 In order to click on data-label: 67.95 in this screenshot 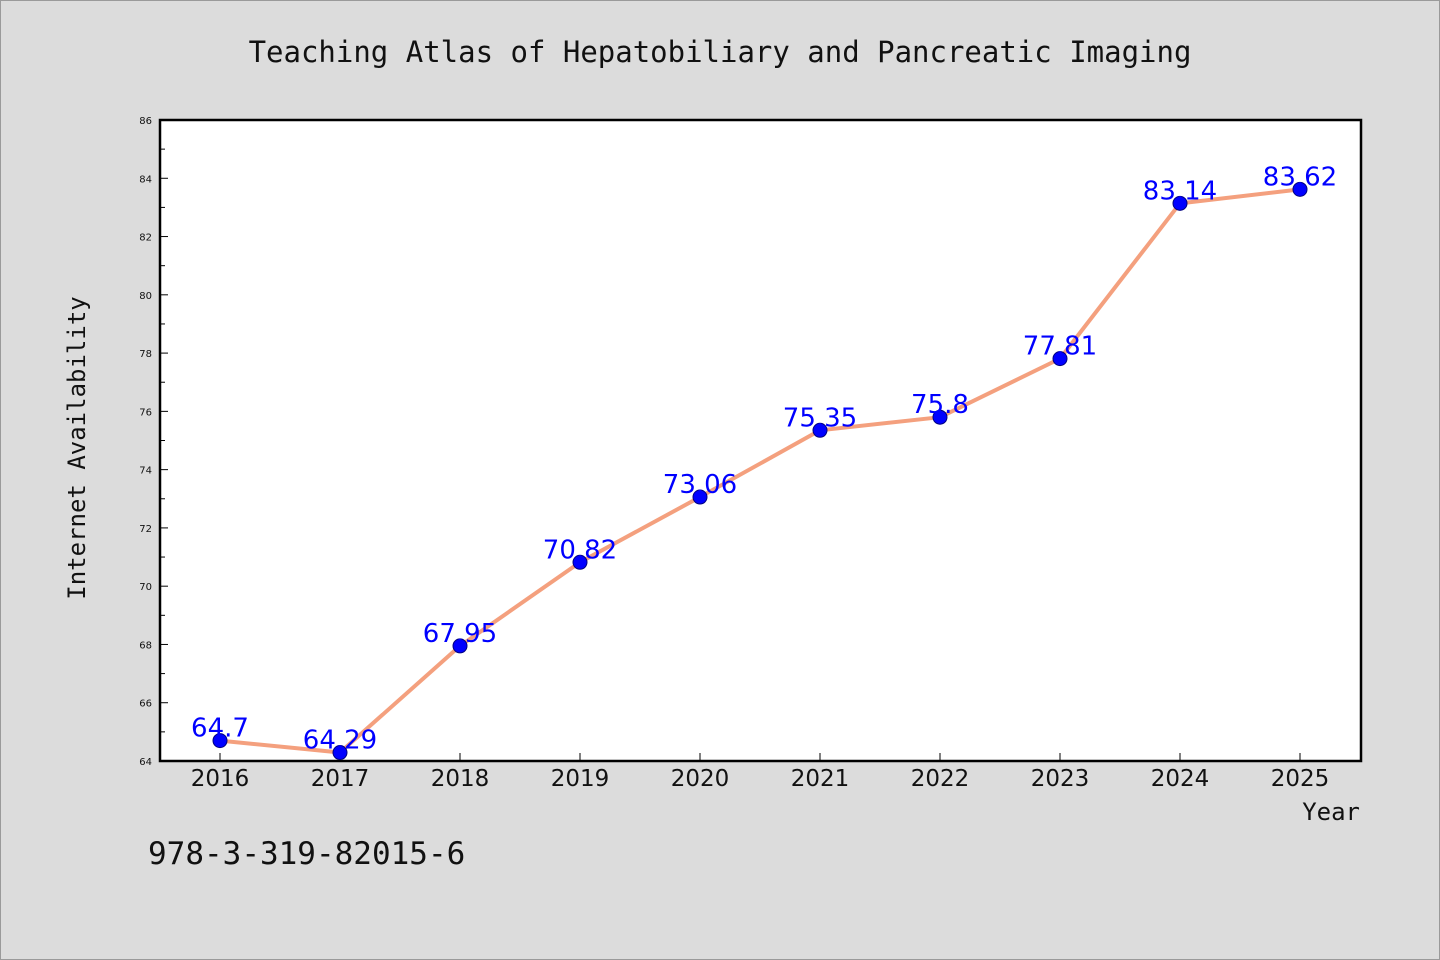, I will do `click(460, 634)`.